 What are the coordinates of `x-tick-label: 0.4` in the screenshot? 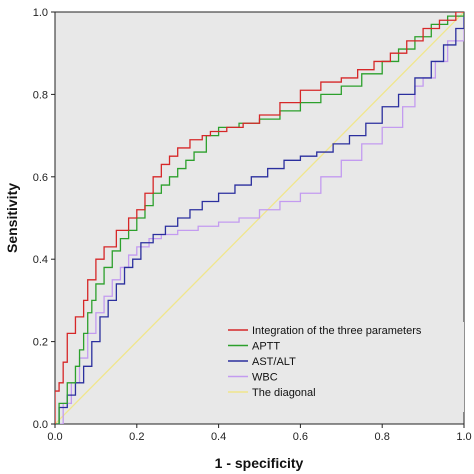 It's located at (218, 437).